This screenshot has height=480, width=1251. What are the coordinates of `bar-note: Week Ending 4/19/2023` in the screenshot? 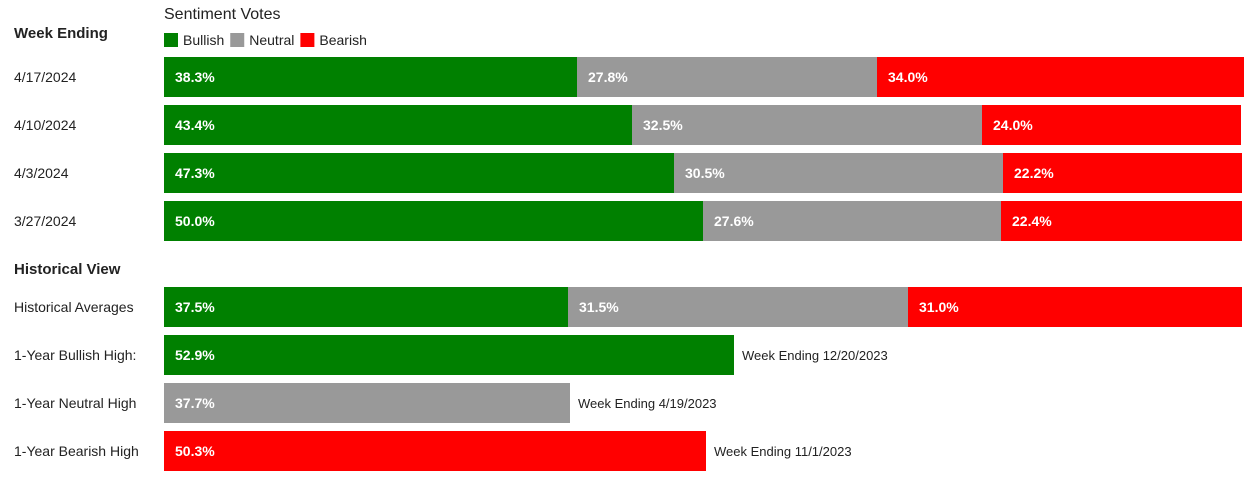 It's located at (647, 403).